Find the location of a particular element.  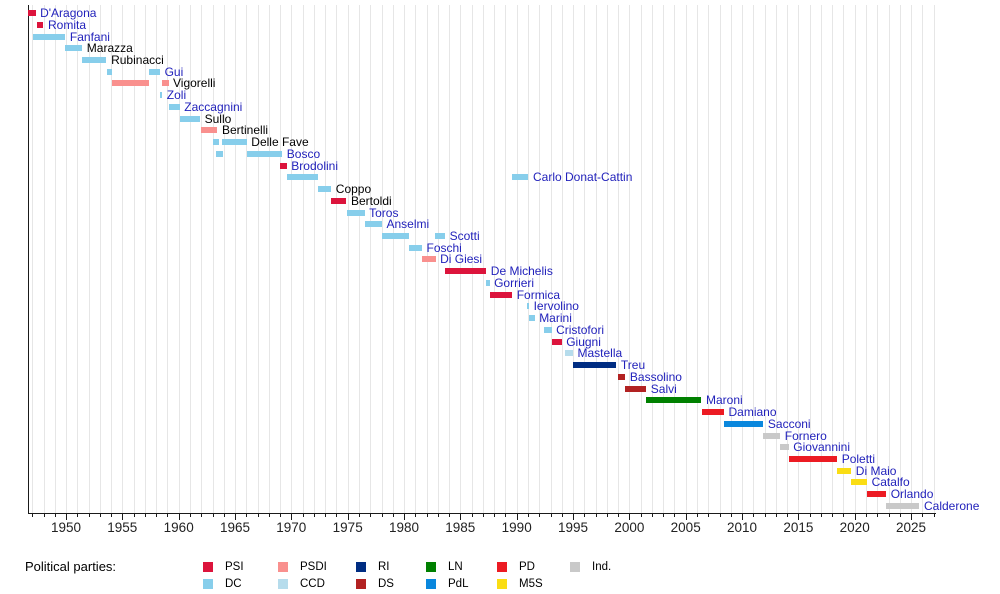

minister-label: Anselmi is located at coordinates (408, 224).